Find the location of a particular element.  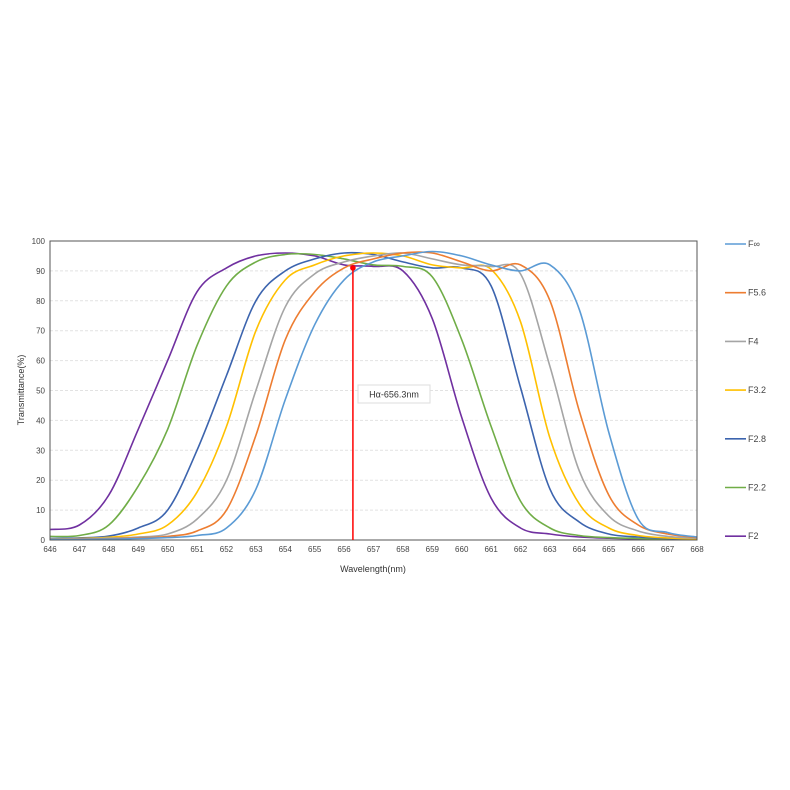

legend-label: F5.6 is located at coordinates (757, 293).